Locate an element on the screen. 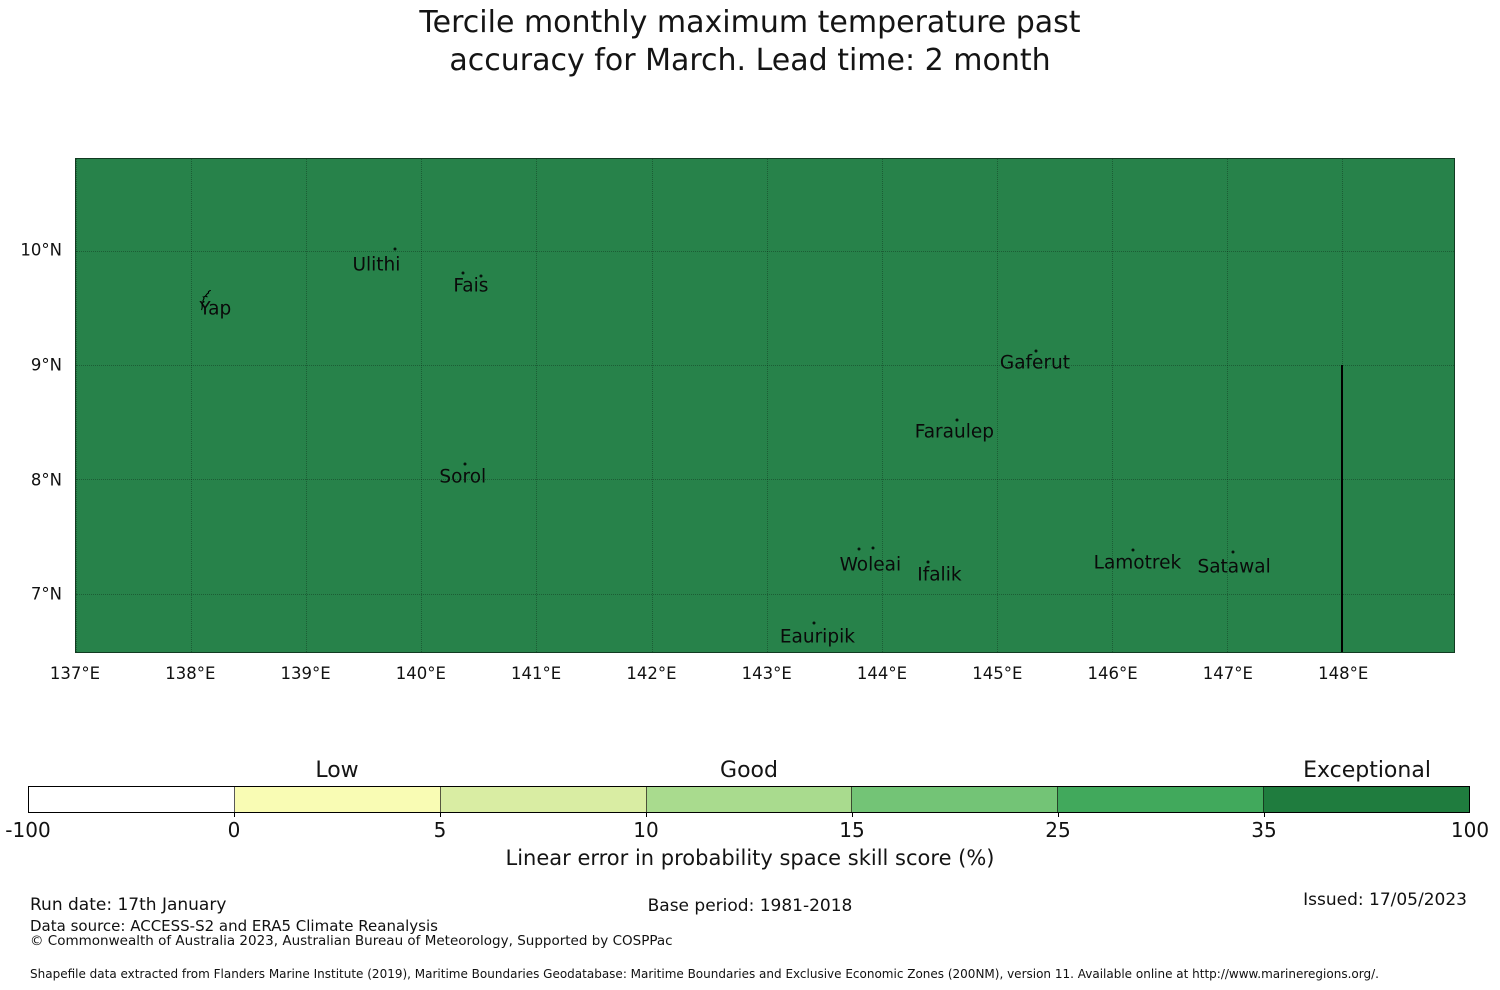 The height and width of the screenshot is (990, 1500). colorbar is located at coordinates (749, 799).